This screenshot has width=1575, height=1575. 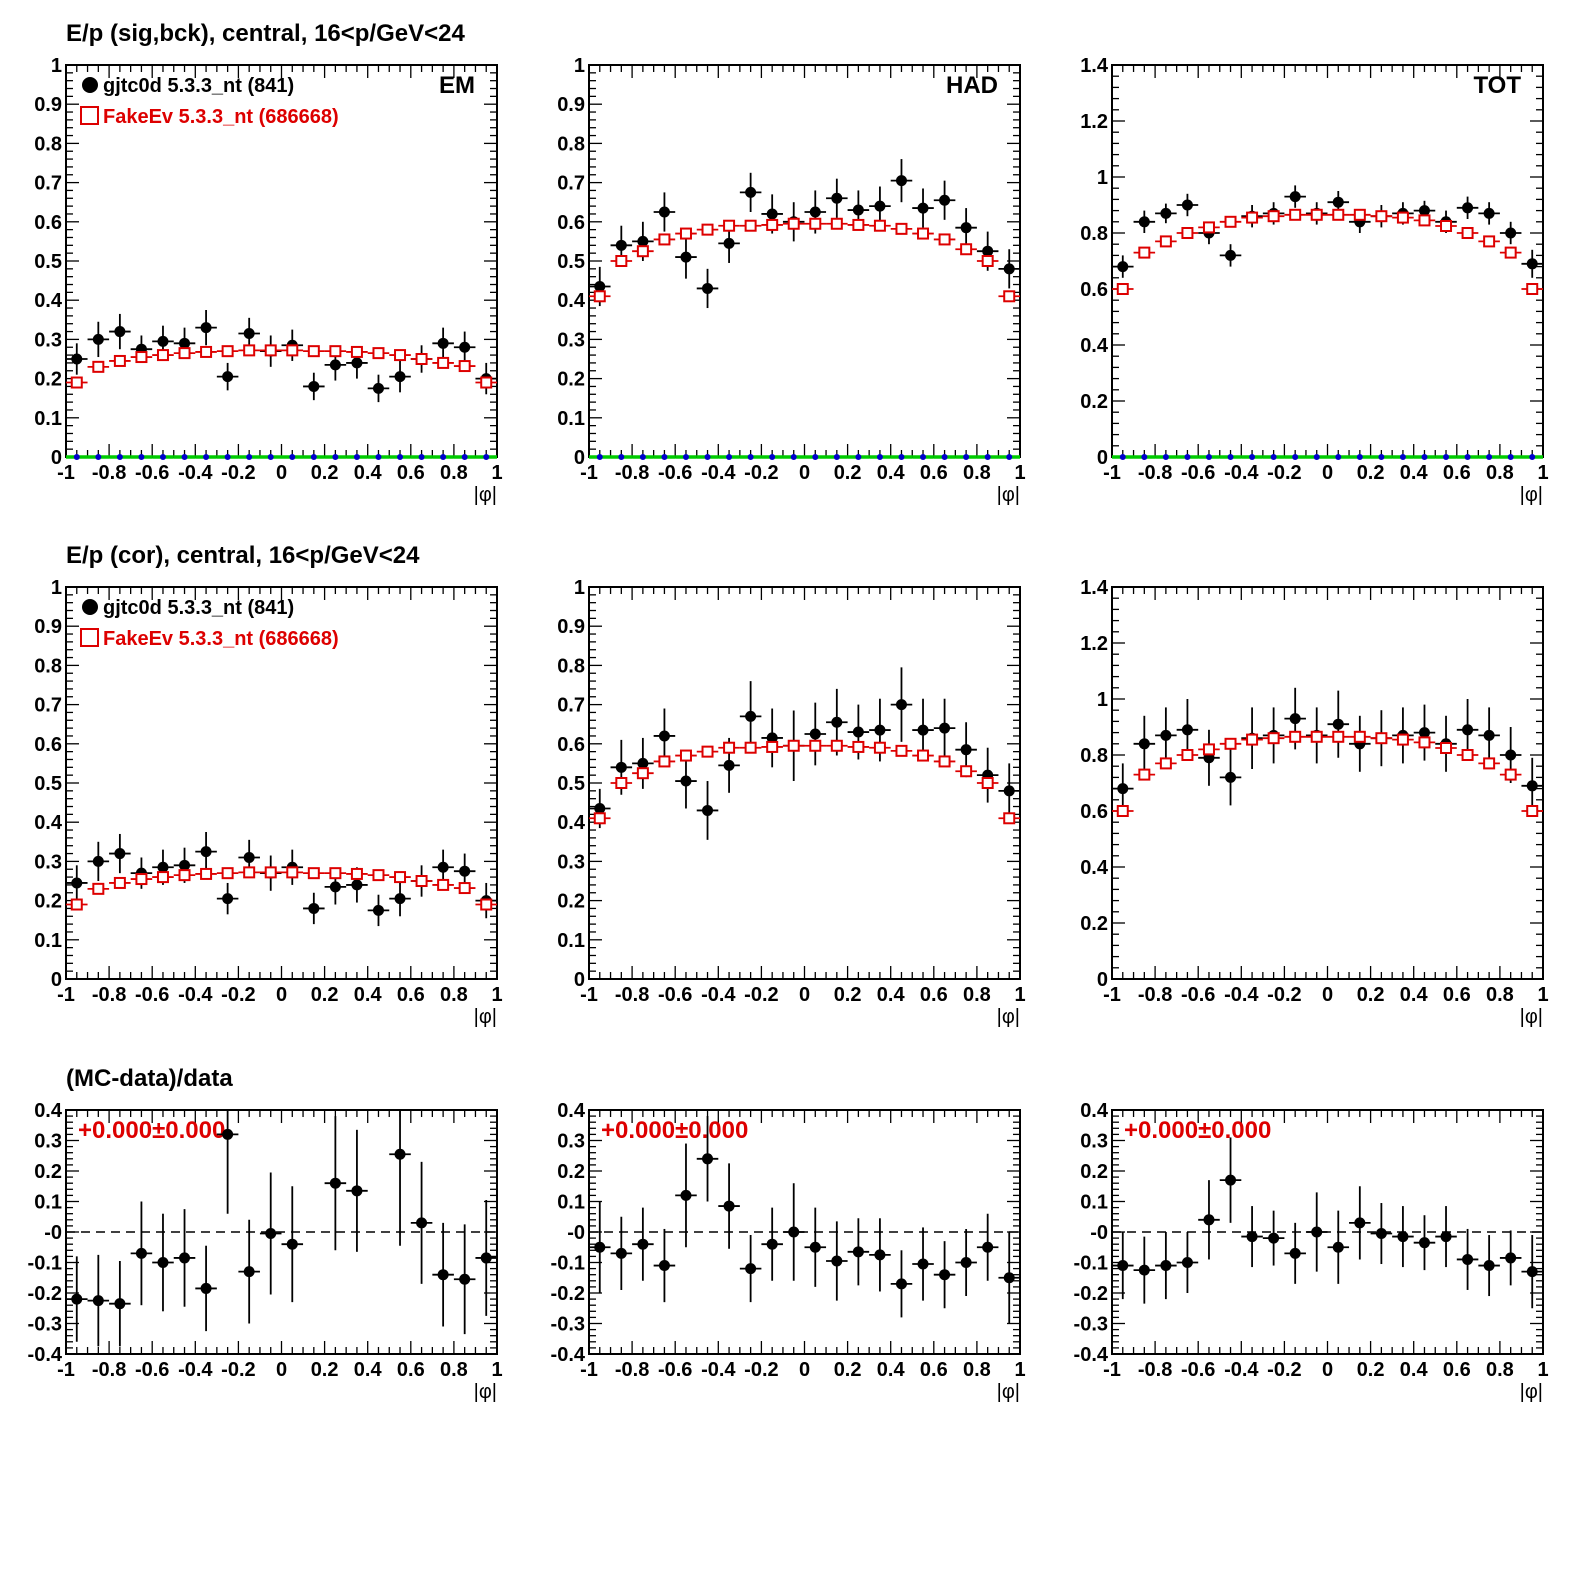 I want to click on x-tick-label: -0.6, so click(x=152, y=995).